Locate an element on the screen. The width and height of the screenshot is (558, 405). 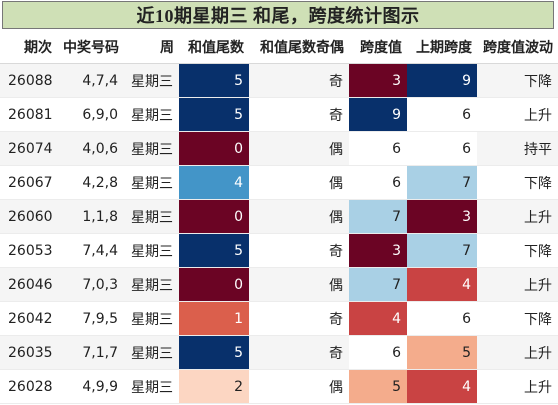
cell-period: 26060 is located at coordinates (28, 216).